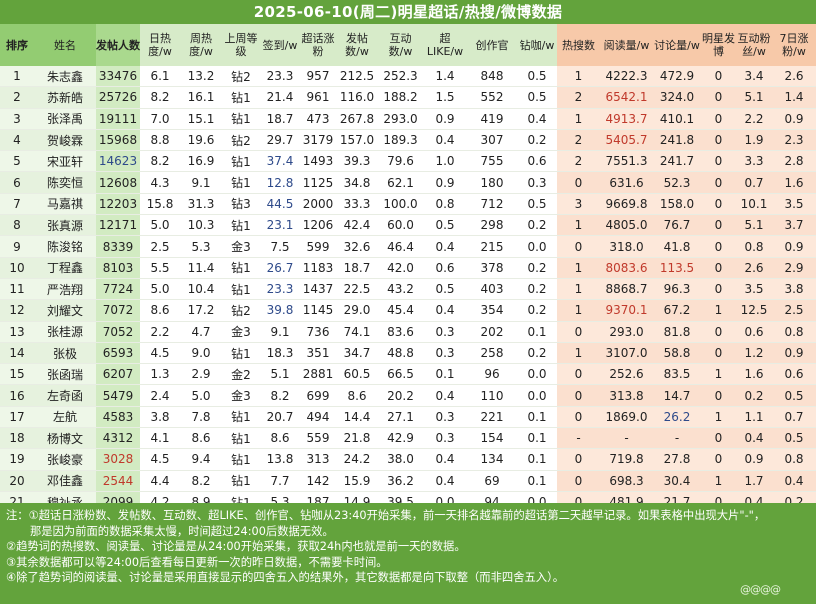  I want to click on cell-day-heat: 4.3, so click(160, 182).